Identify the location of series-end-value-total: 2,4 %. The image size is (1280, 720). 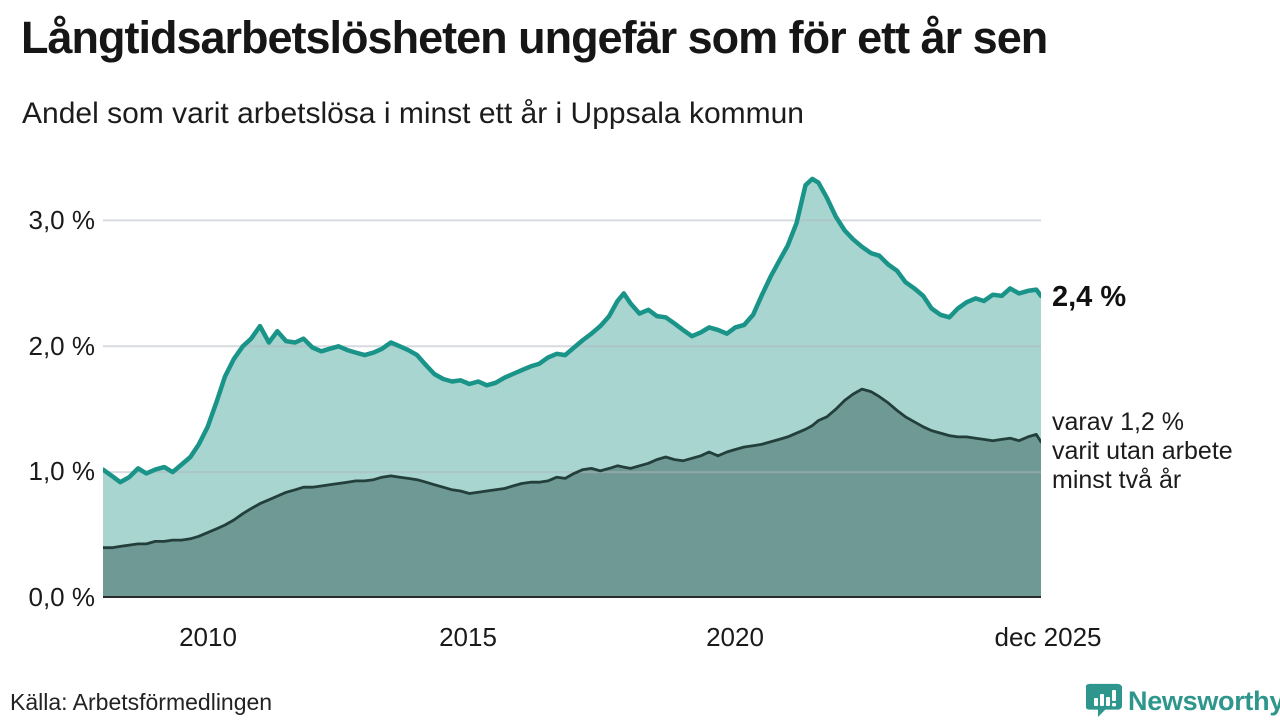
(1089, 297).